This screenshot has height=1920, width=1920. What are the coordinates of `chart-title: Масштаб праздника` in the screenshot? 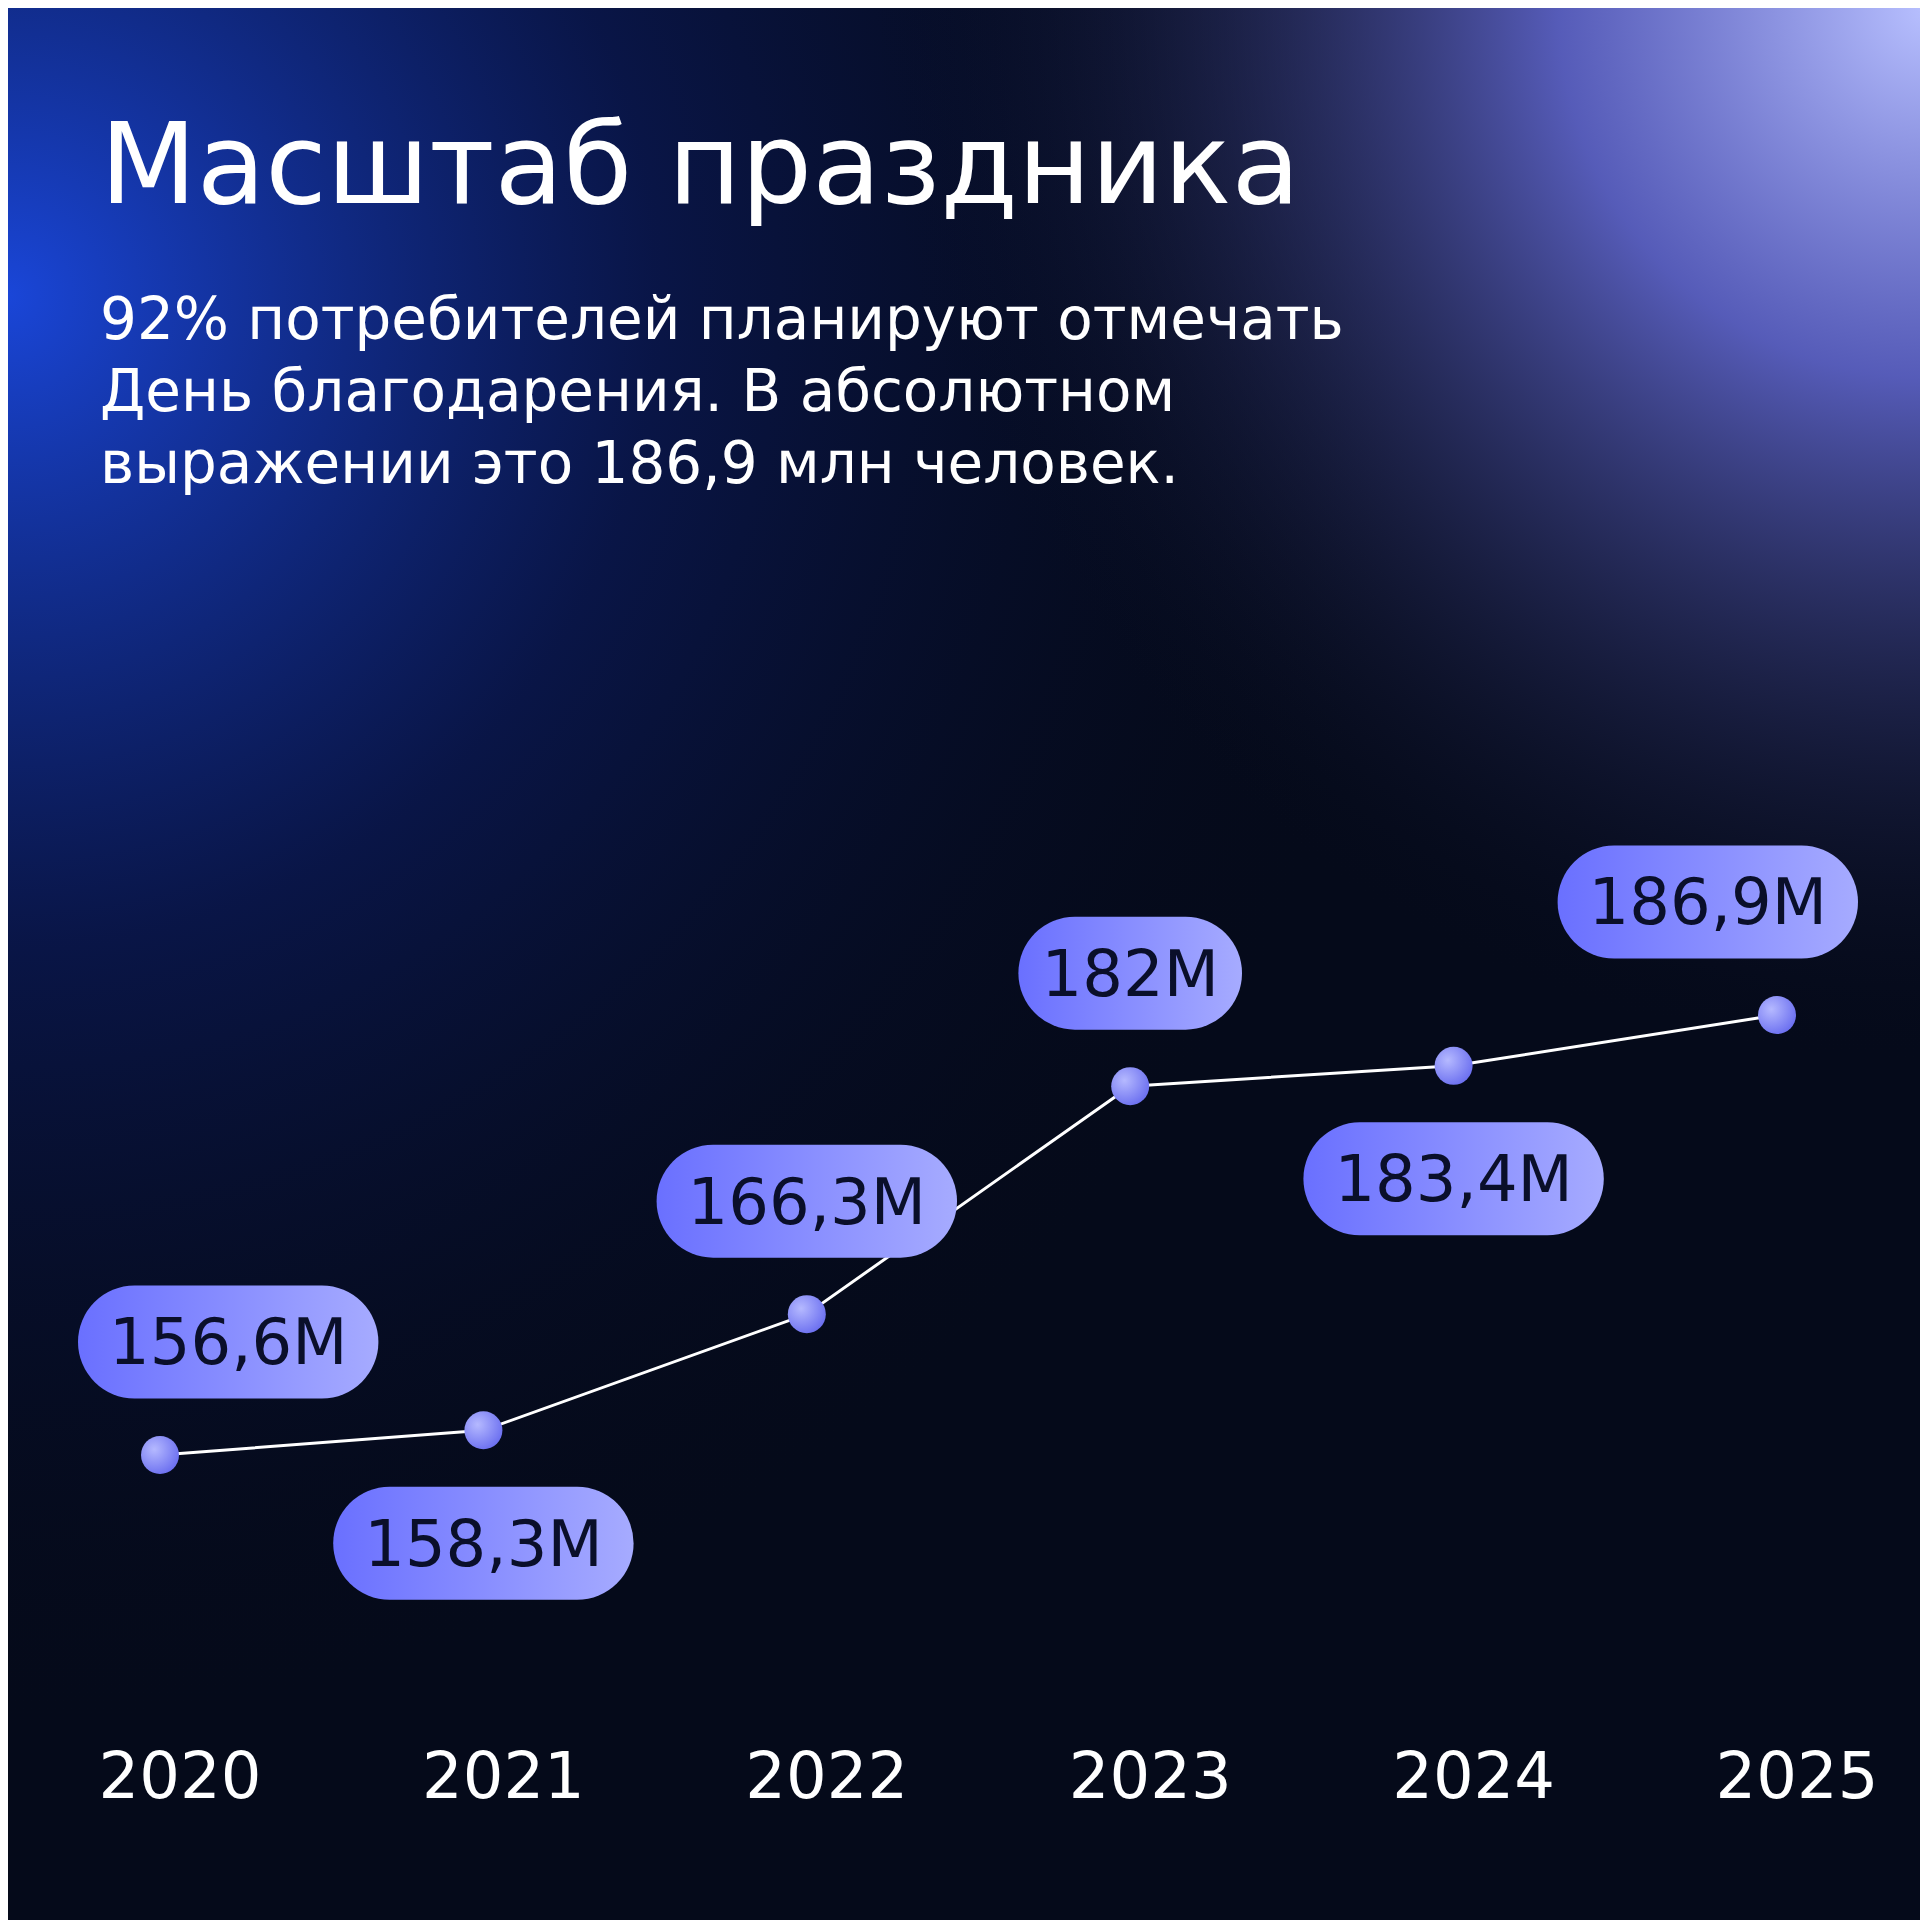 It's located at (700, 164).